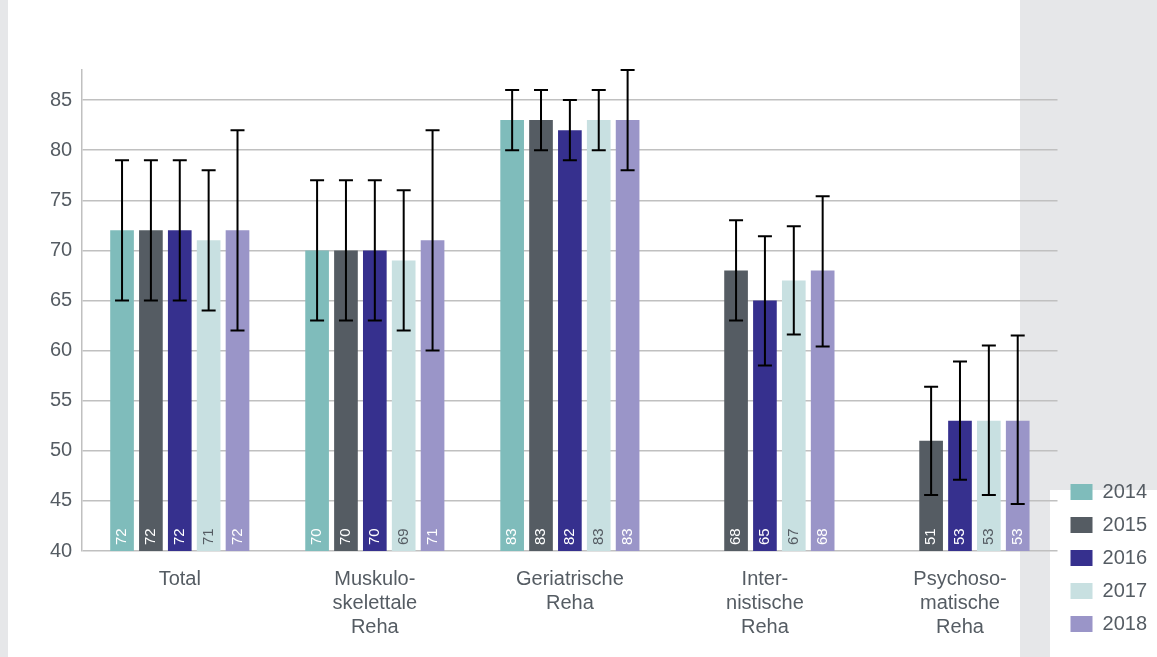  I want to click on x-tick-label: Muskulo- skelettale Reha, so click(375, 601).